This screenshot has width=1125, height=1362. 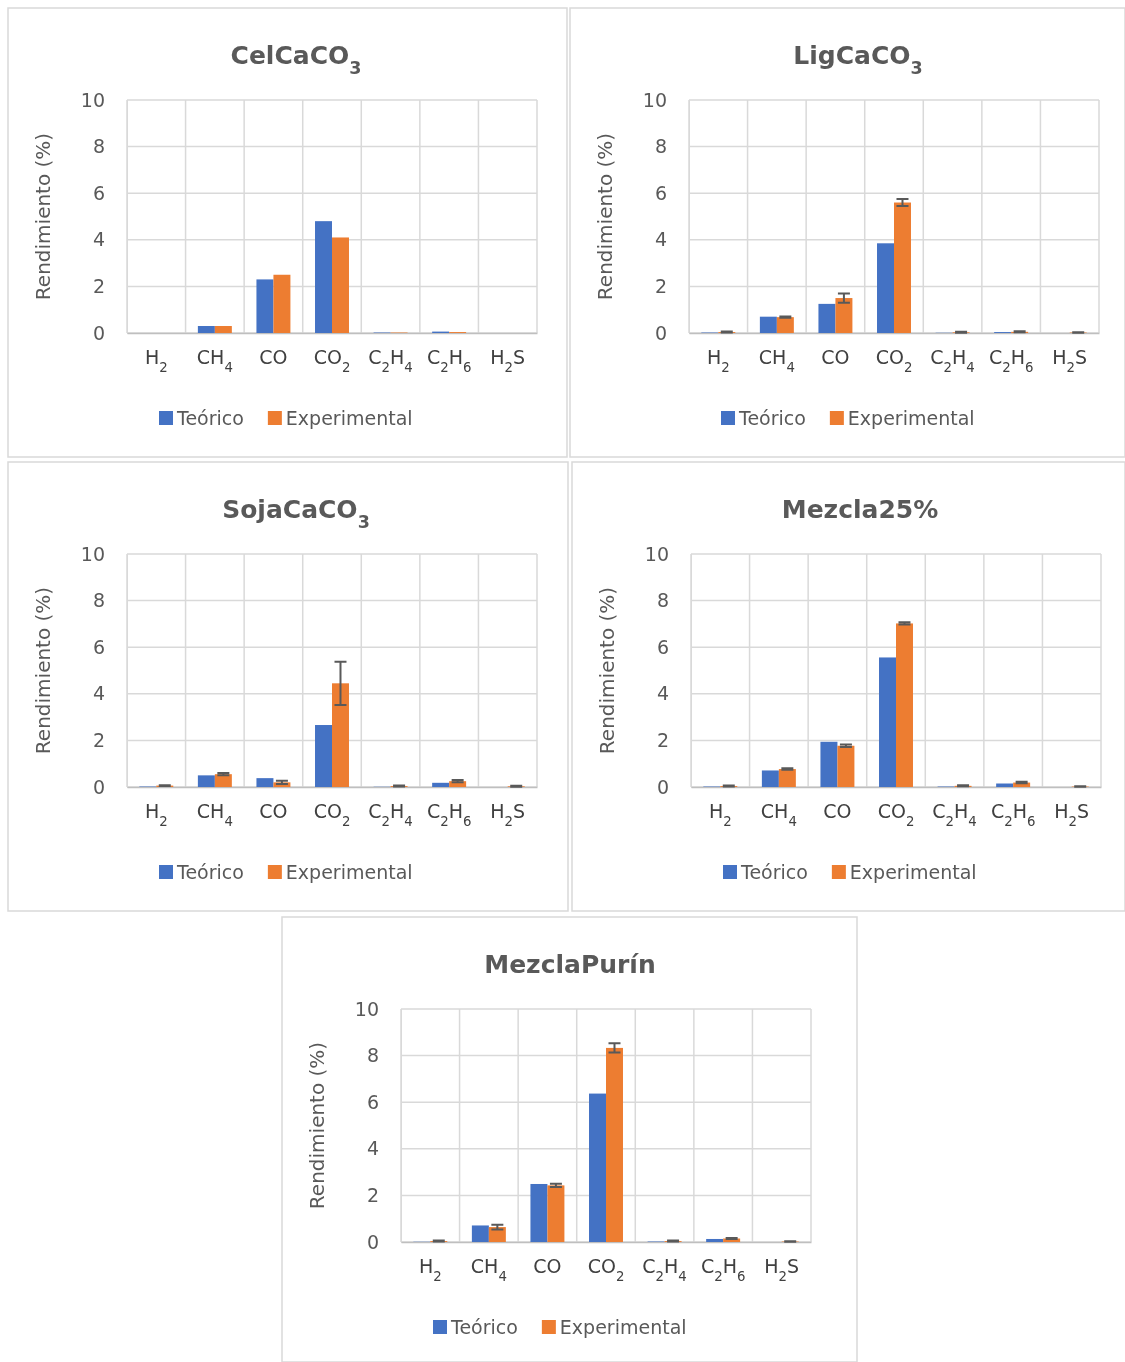 What do you see at coordinates (296, 59) in the screenshot?
I see `chart-title: CelCaCO$_{3}$` at bounding box center [296, 59].